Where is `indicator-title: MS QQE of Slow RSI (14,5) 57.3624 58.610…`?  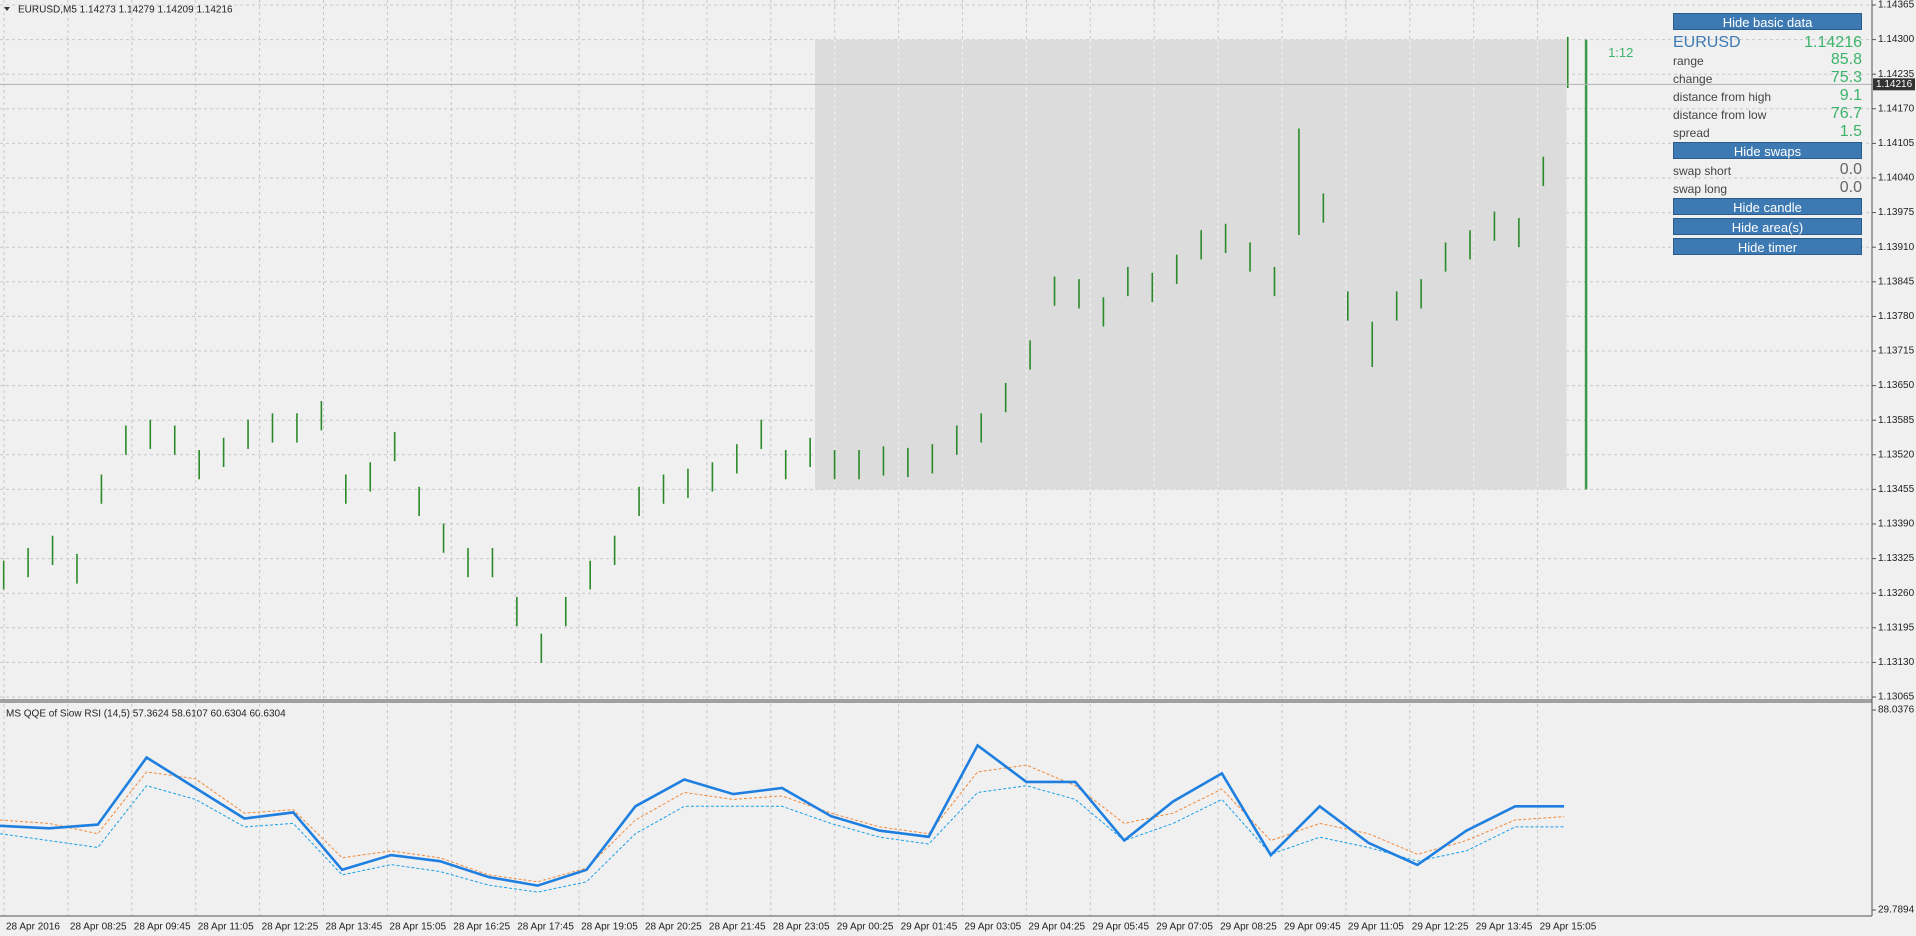
indicator-title: MS QQE of Slow RSI (14,5) 57.3624 58.610… is located at coordinates (146, 714).